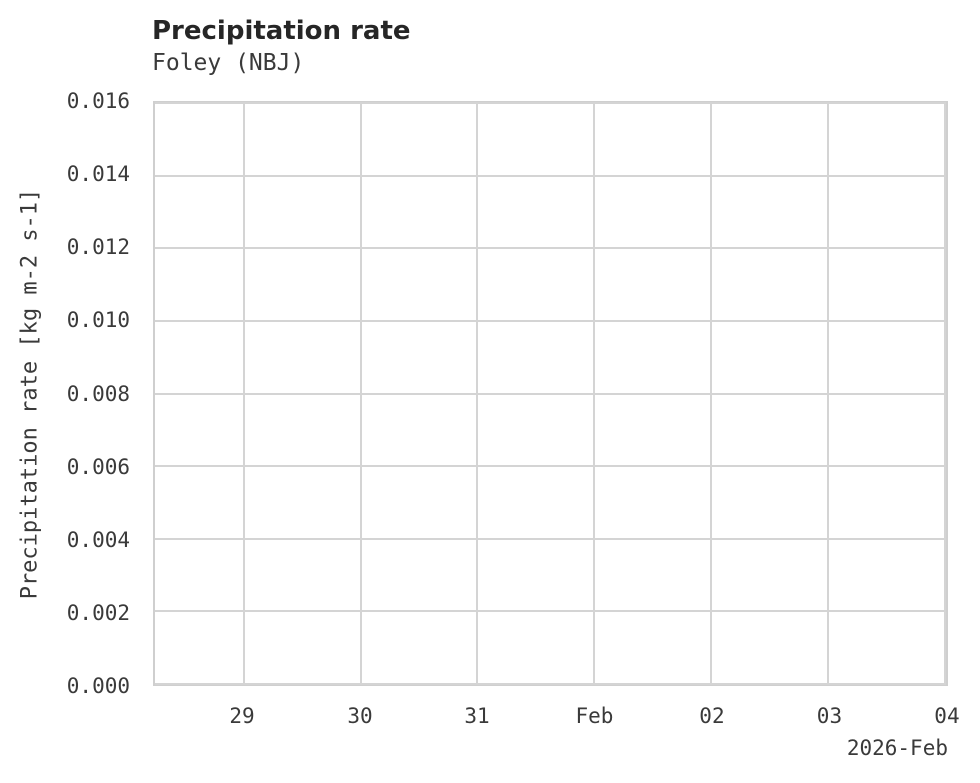  I want to click on x-tick-label: 02, so click(712, 716).